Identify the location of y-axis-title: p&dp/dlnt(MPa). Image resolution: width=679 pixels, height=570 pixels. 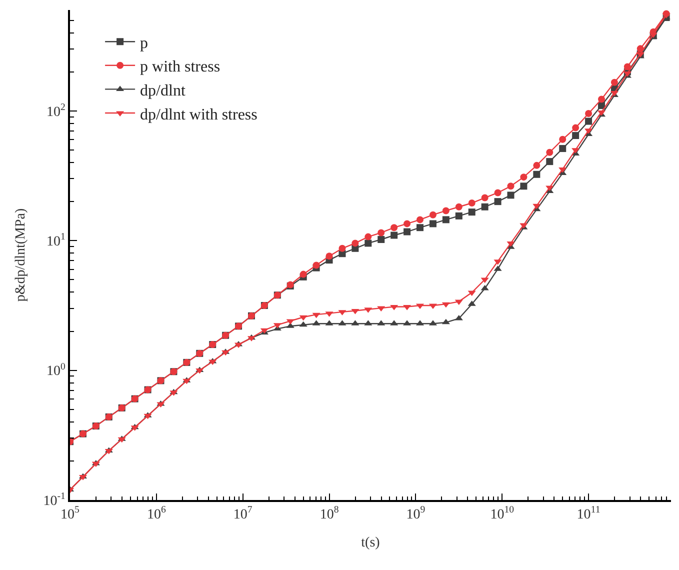
(20, 255).